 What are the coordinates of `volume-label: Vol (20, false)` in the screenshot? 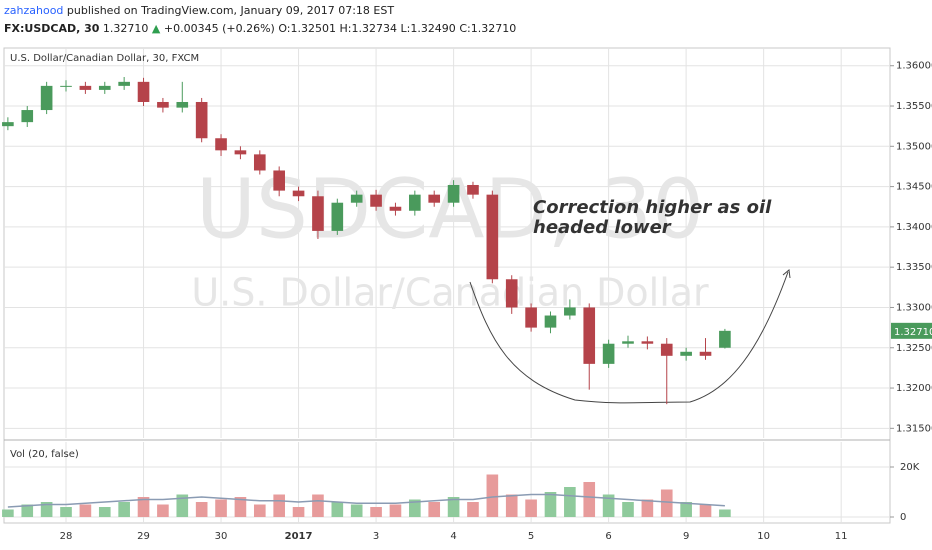 It's located at (44, 454).